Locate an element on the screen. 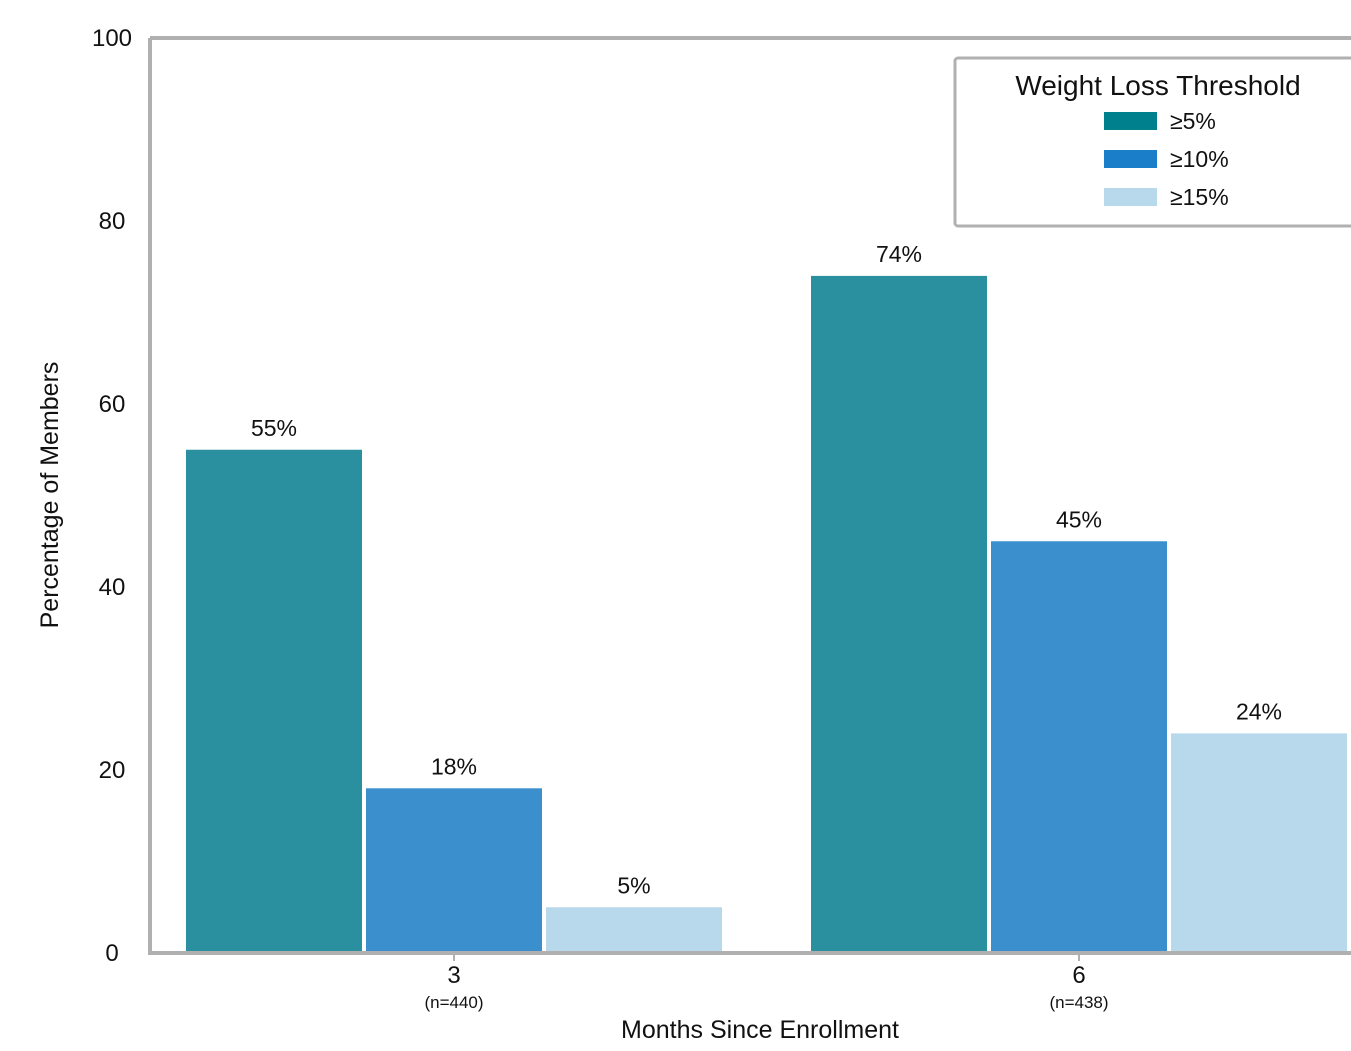 The height and width of the screenshot is (1051, 1351). data-label: 74% is located at coordinates (899, 254).